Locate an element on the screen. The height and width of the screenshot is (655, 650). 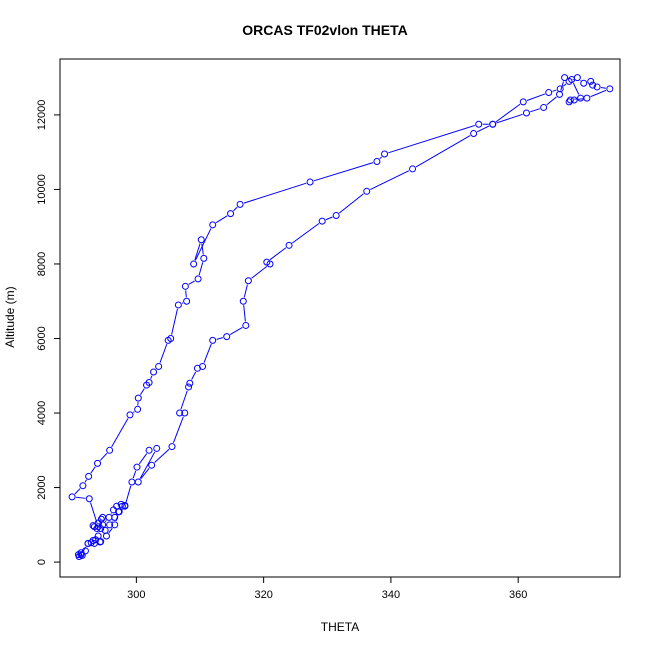
y-tick-label: 8000 is located at coordinates (42, 264).